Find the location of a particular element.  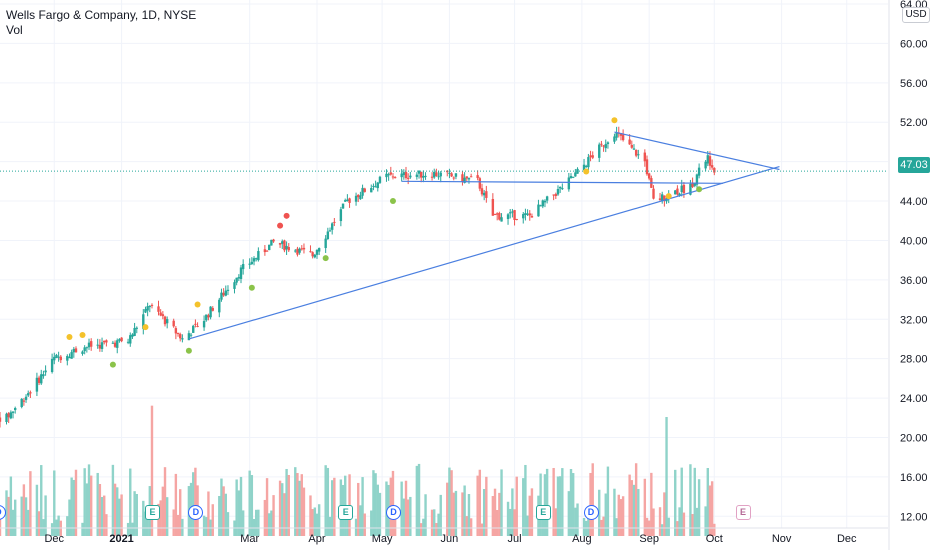

y-tick-label: 24.00 is located at coordinates (914, 399).